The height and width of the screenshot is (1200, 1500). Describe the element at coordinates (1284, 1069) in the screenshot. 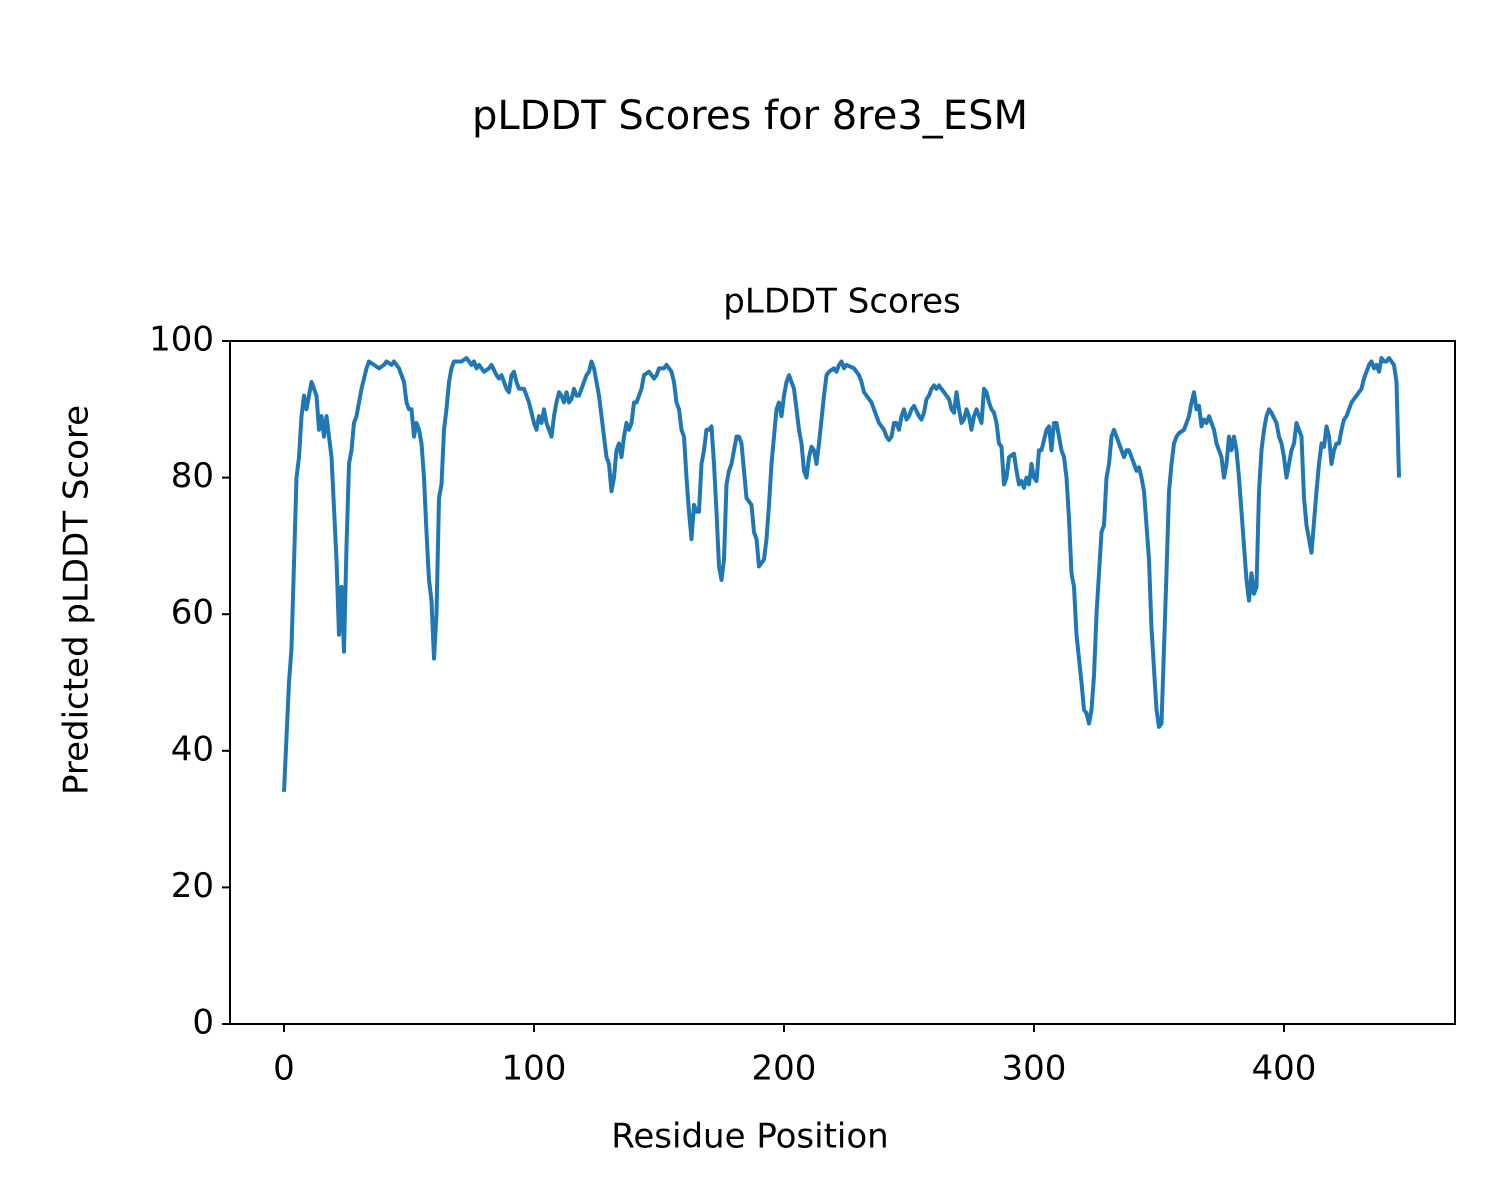

I see `x-tick-label: 400` at that location.